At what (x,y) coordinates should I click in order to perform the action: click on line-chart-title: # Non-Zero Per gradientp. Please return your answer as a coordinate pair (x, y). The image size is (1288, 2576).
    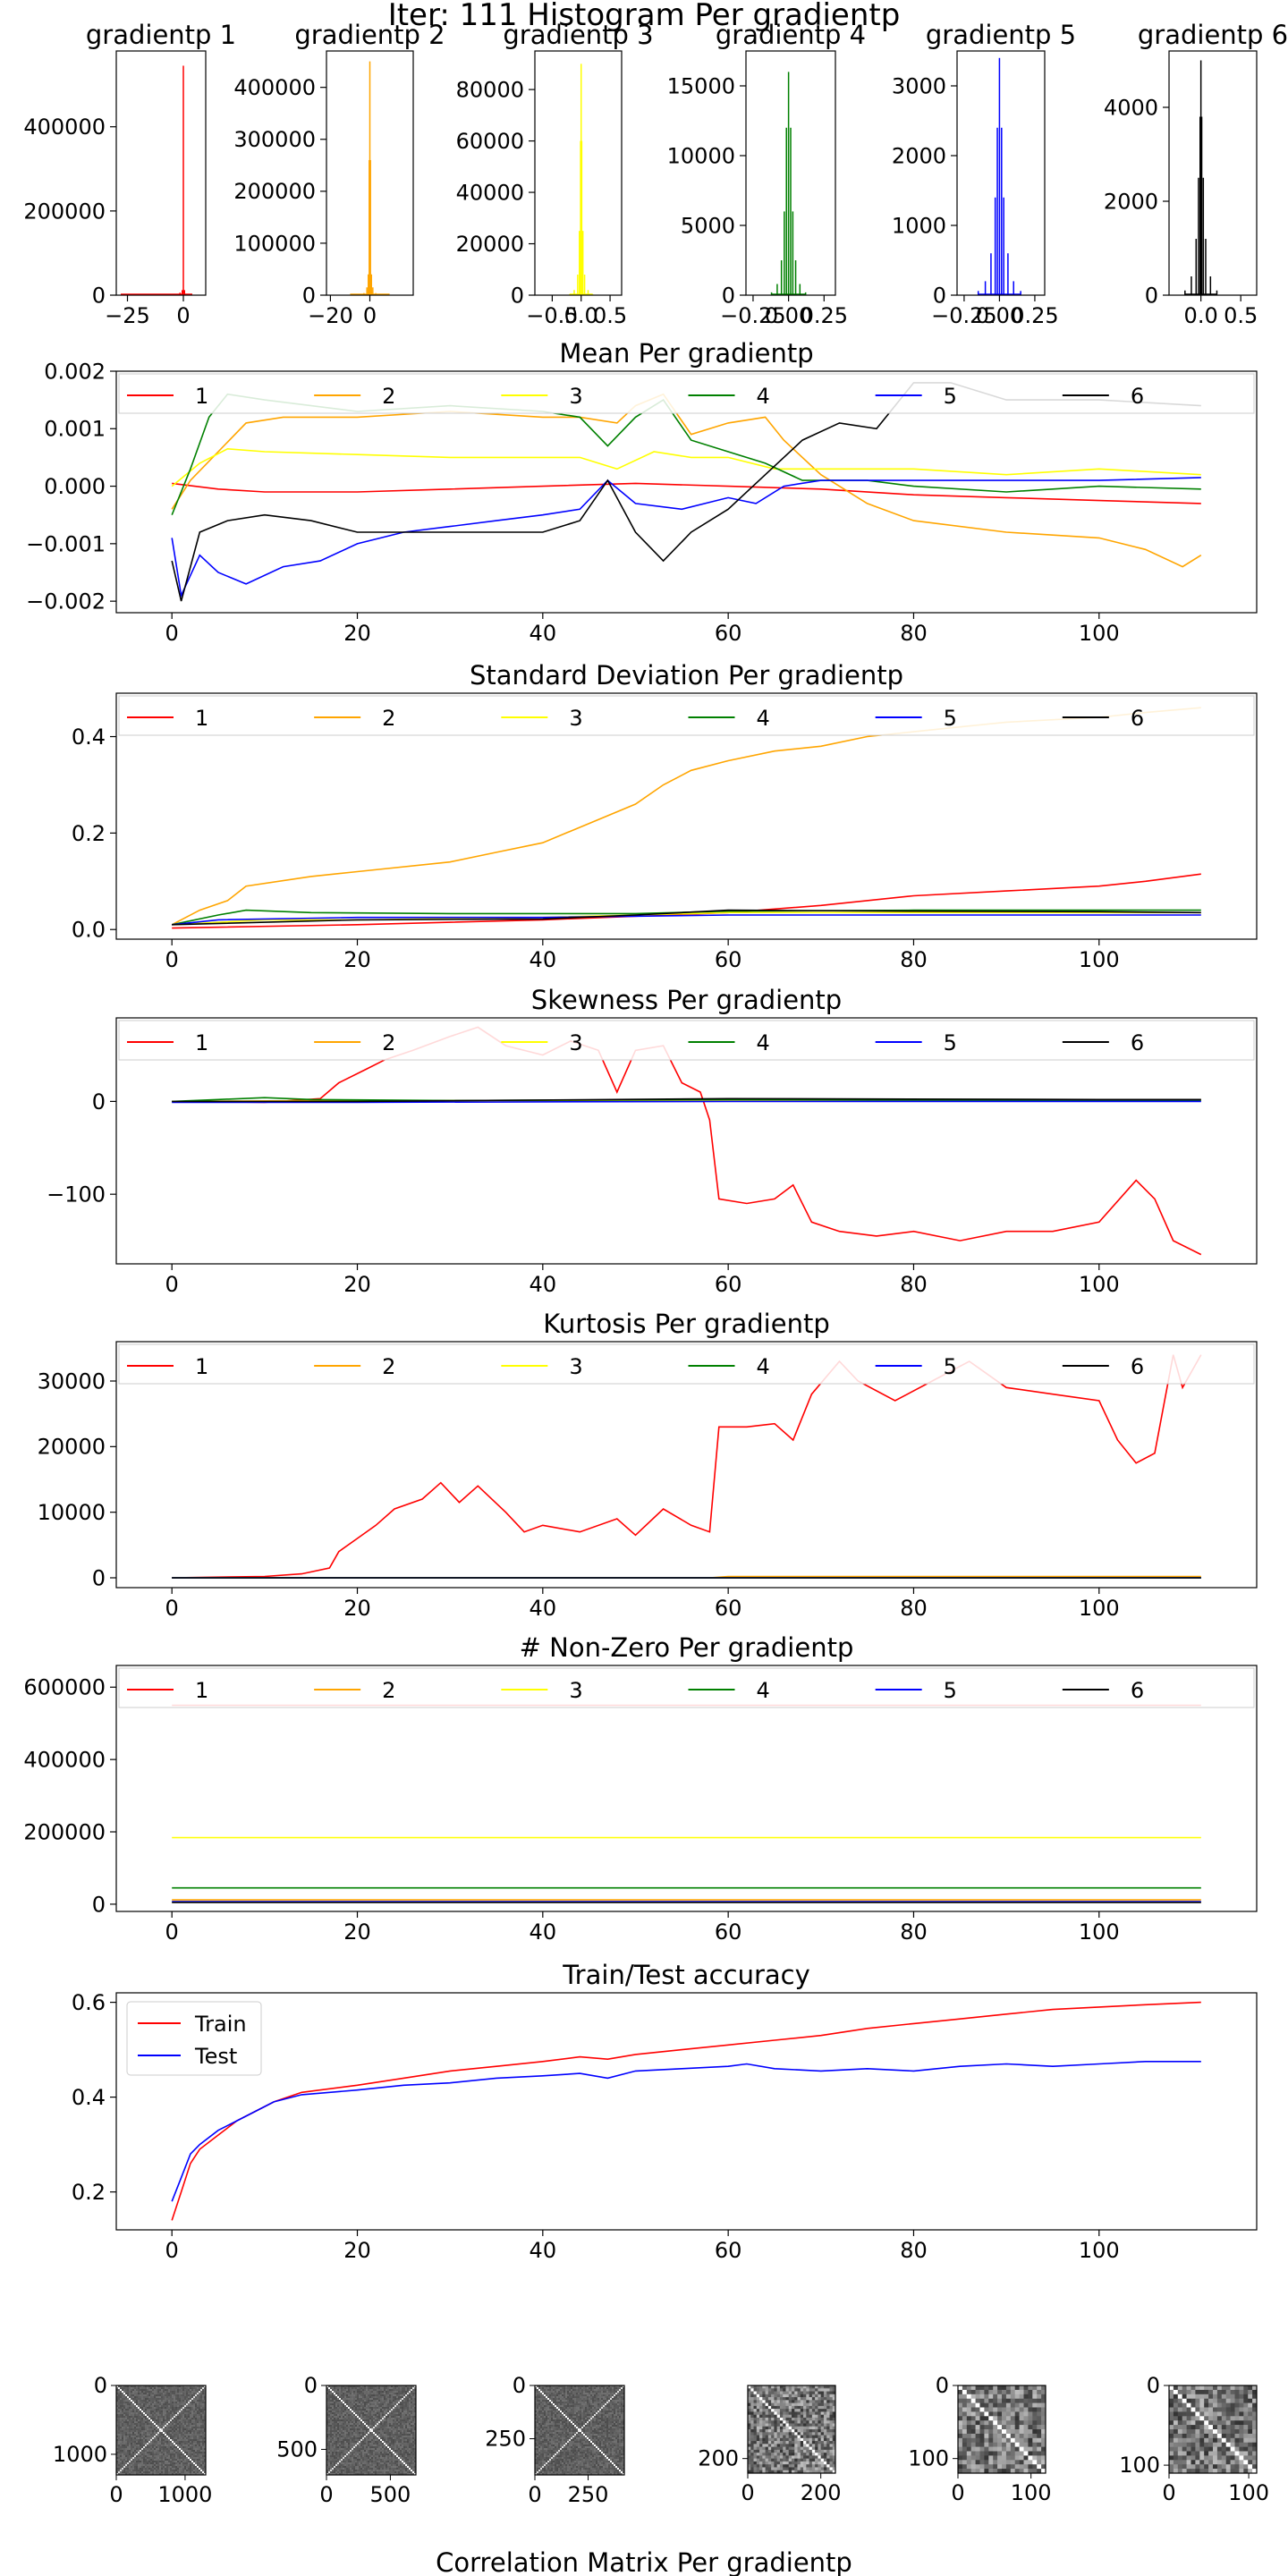
    Looking at the image, I should click on (687, 1647).